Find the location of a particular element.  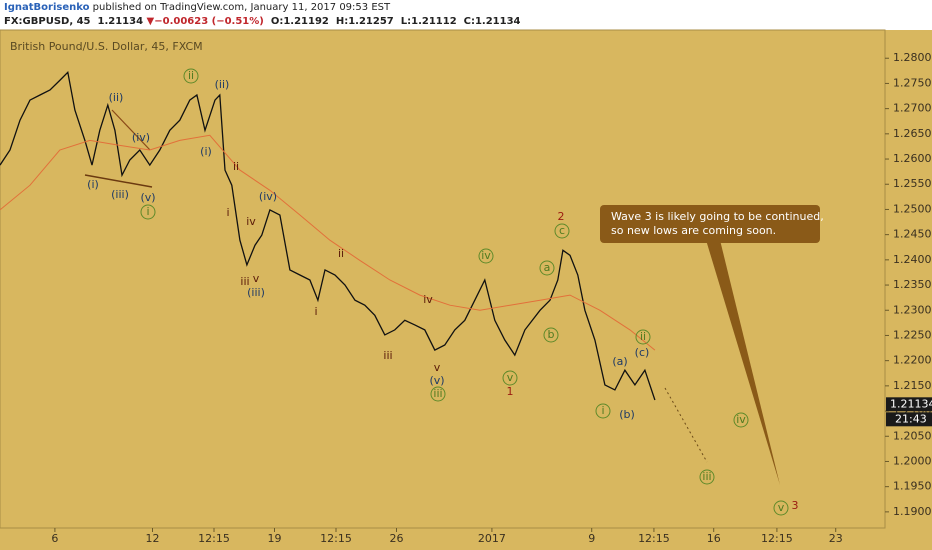

projection is located at coordinates (686, 425).